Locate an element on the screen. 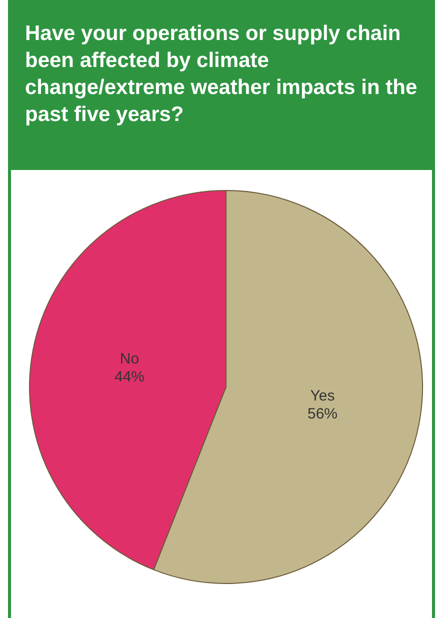 The image size is (441, 618). data-label: 56% is located at coordinates (322, 414).